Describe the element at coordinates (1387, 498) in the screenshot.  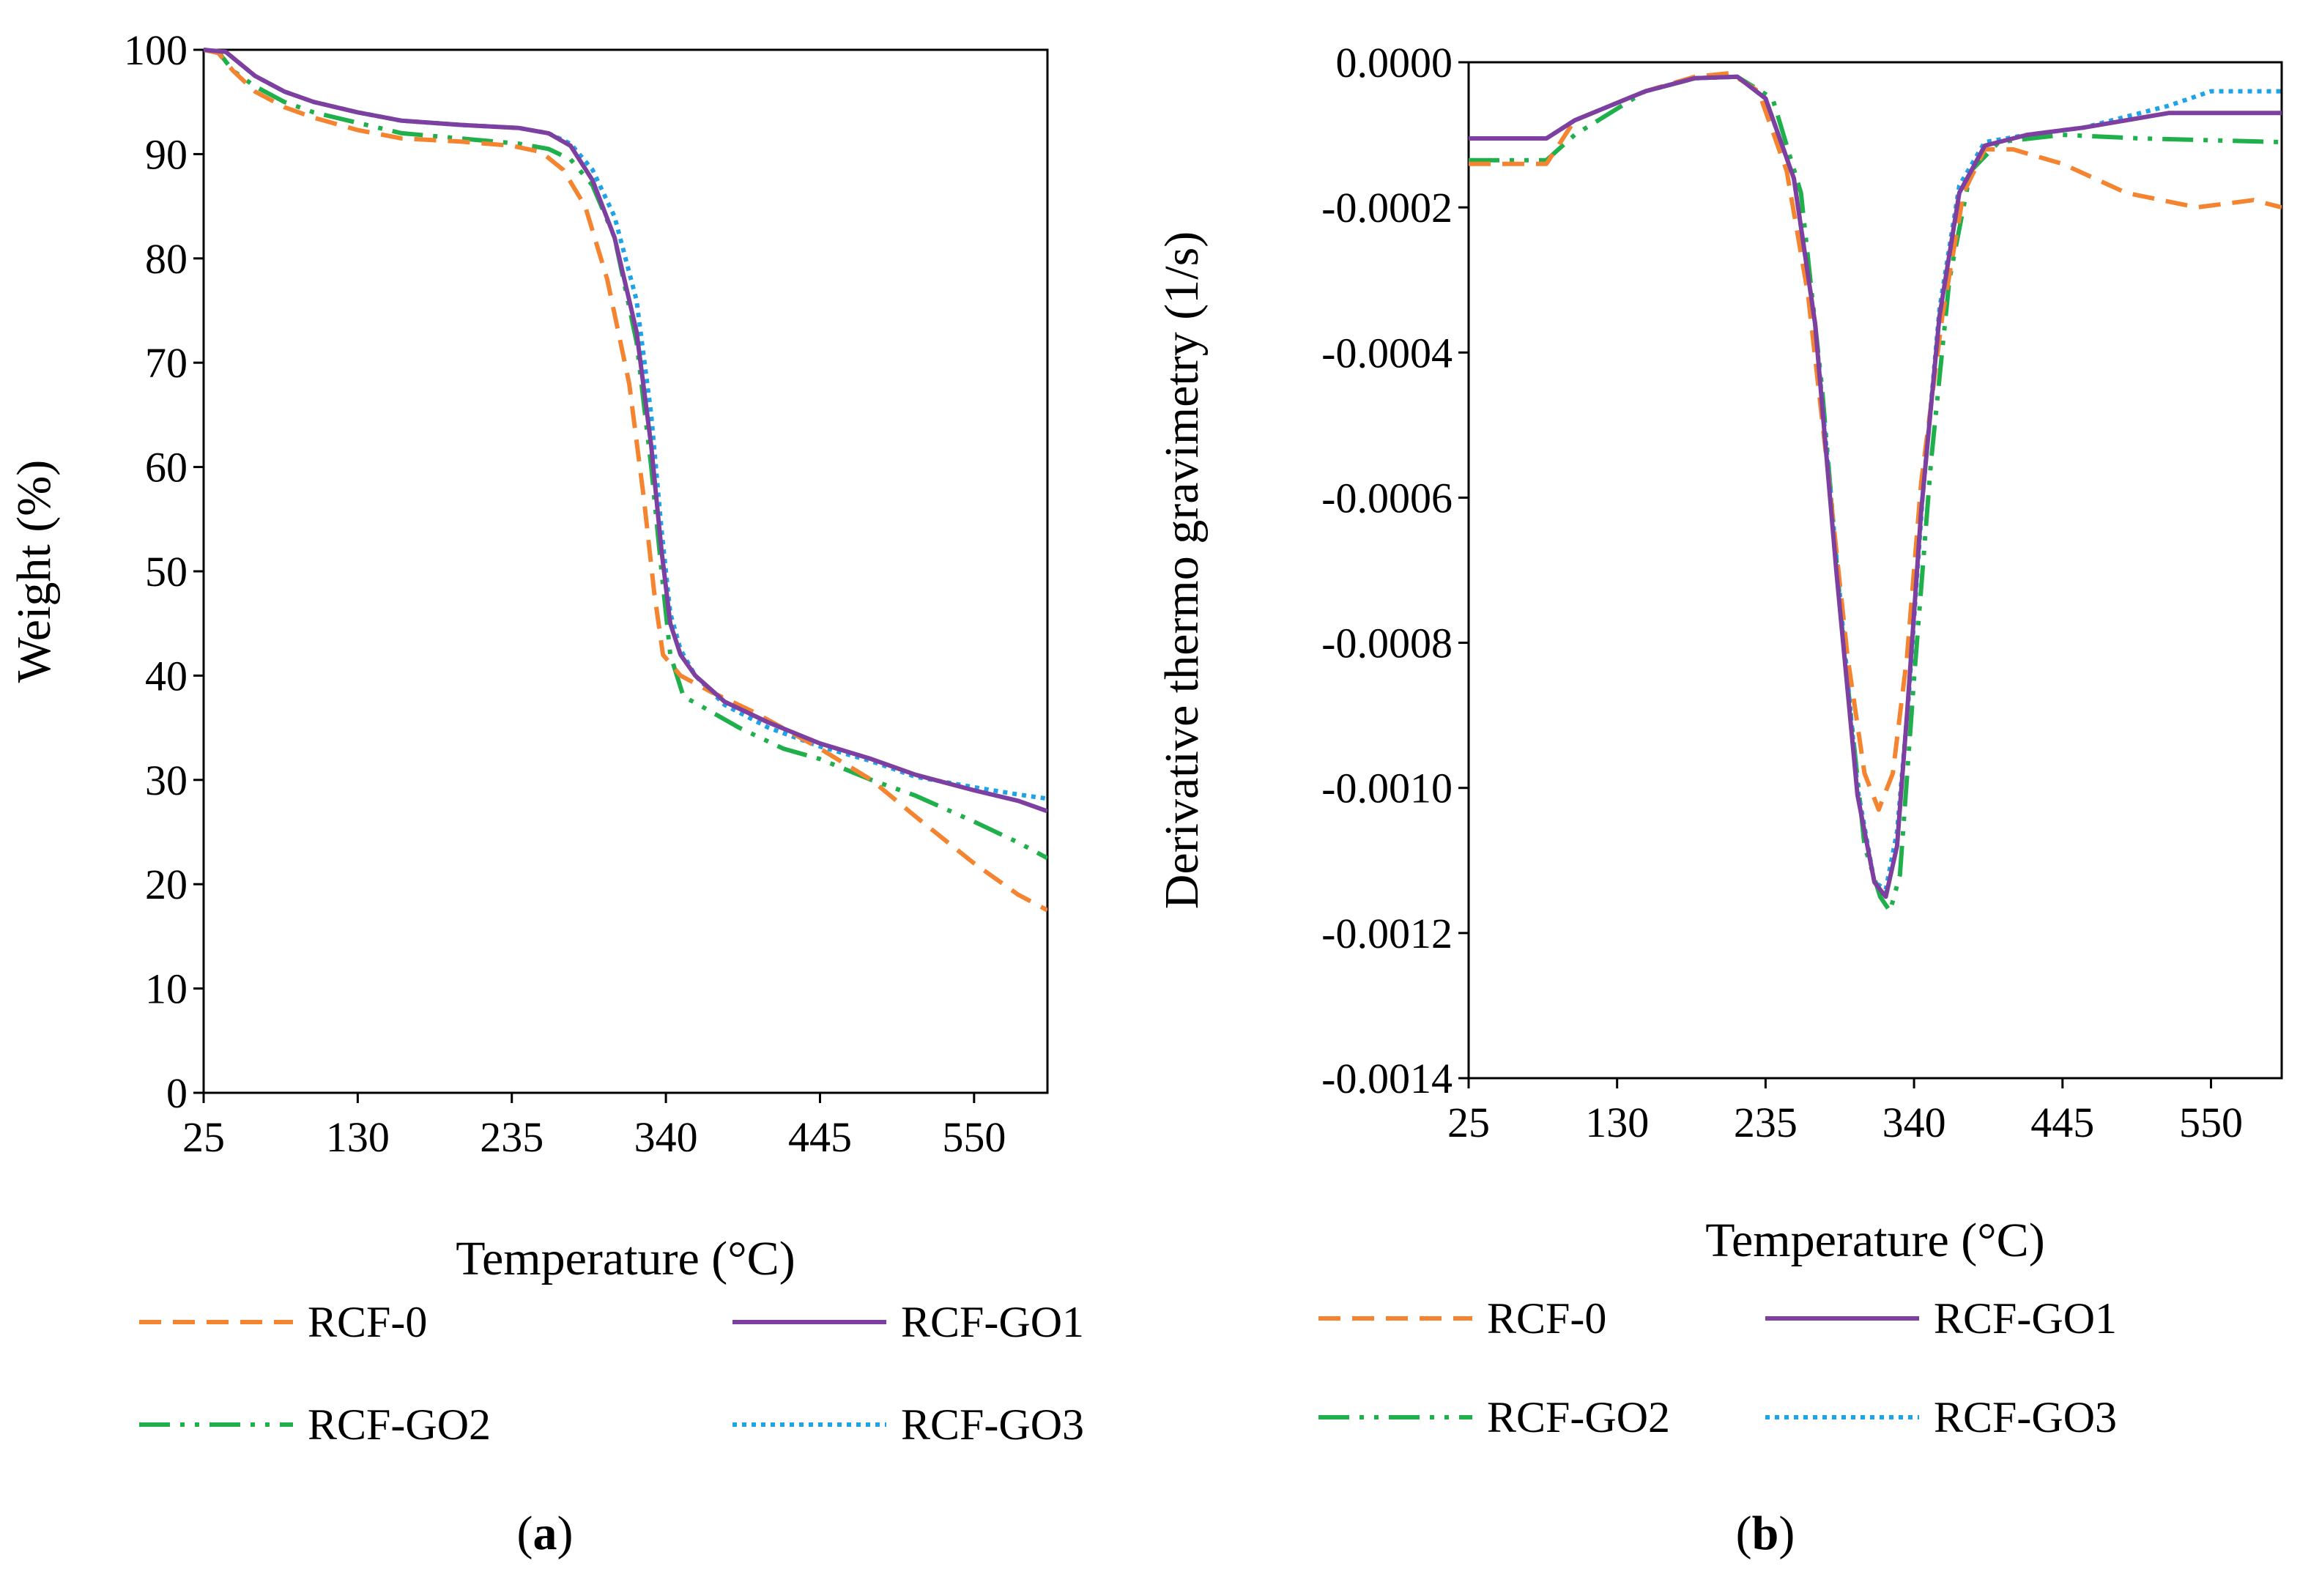
I see `y-tick-label: -0.0006` at that location.